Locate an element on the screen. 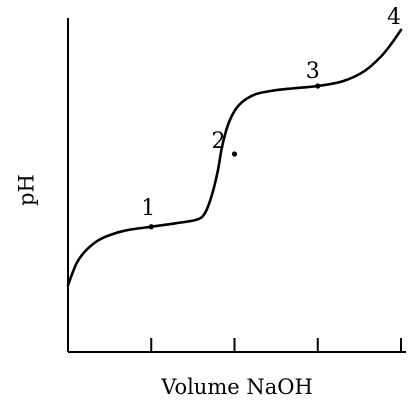 The image size is (410, 406). point-label-4: 4 is located at coordinates (394, 17).